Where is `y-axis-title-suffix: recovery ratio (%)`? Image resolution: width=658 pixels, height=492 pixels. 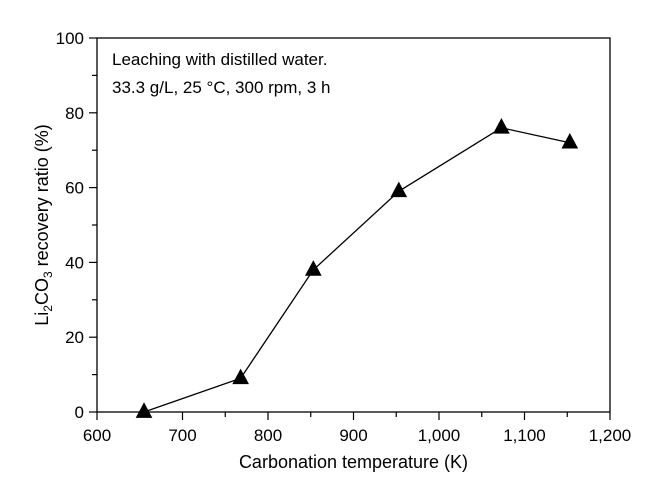 y-axis-title-suffix: recovery ratio (%) is located at coordinates (42, 197).